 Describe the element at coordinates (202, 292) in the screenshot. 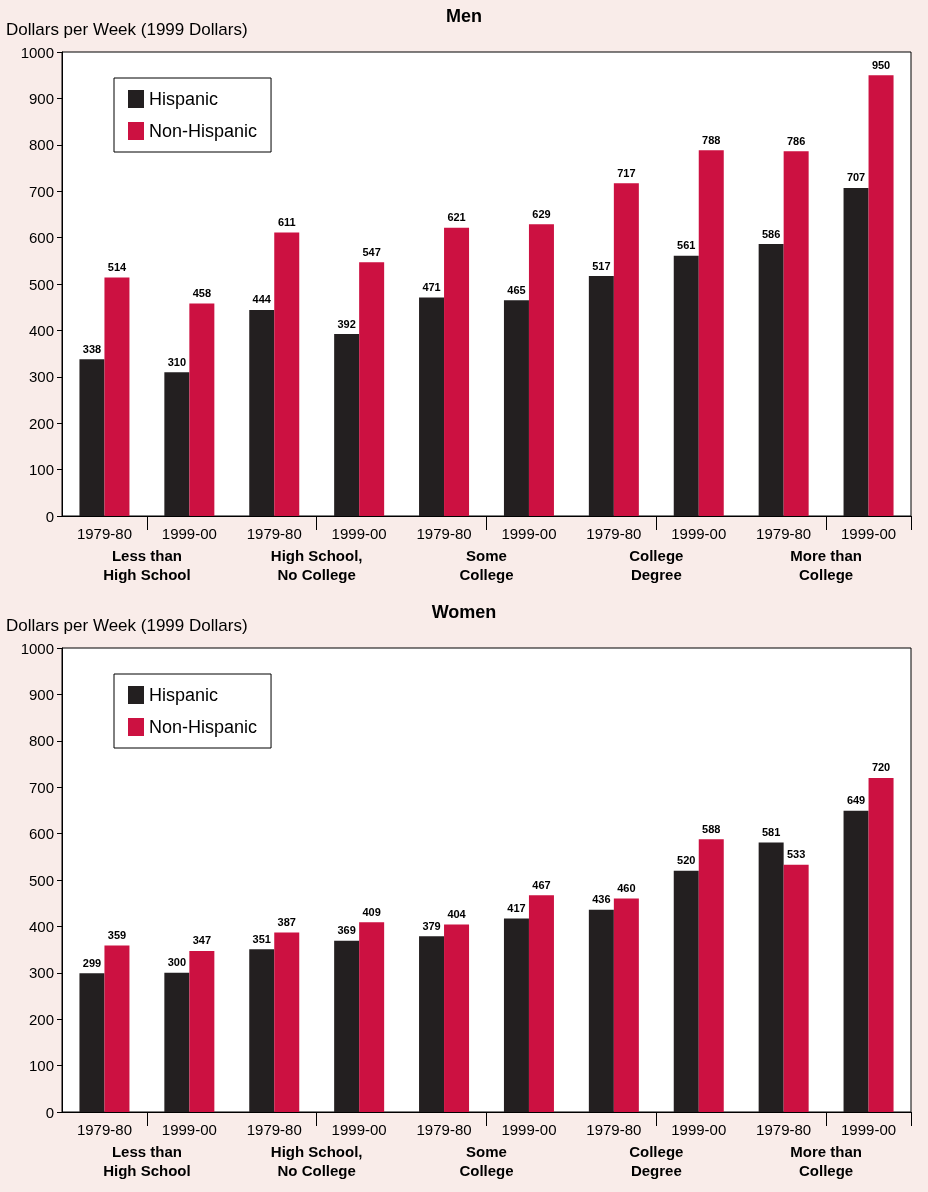

I see `data-label: 458` at that location.